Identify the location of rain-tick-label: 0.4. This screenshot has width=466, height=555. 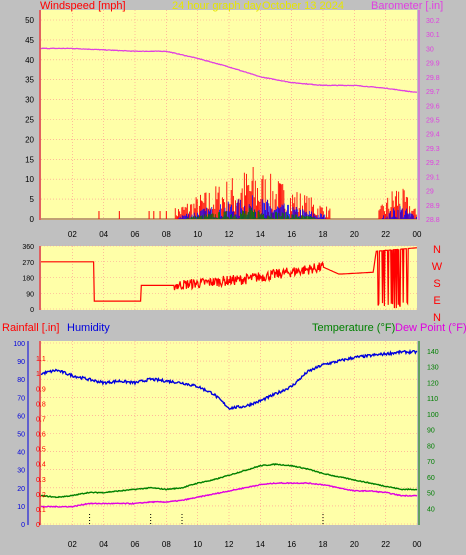
(41, 465).